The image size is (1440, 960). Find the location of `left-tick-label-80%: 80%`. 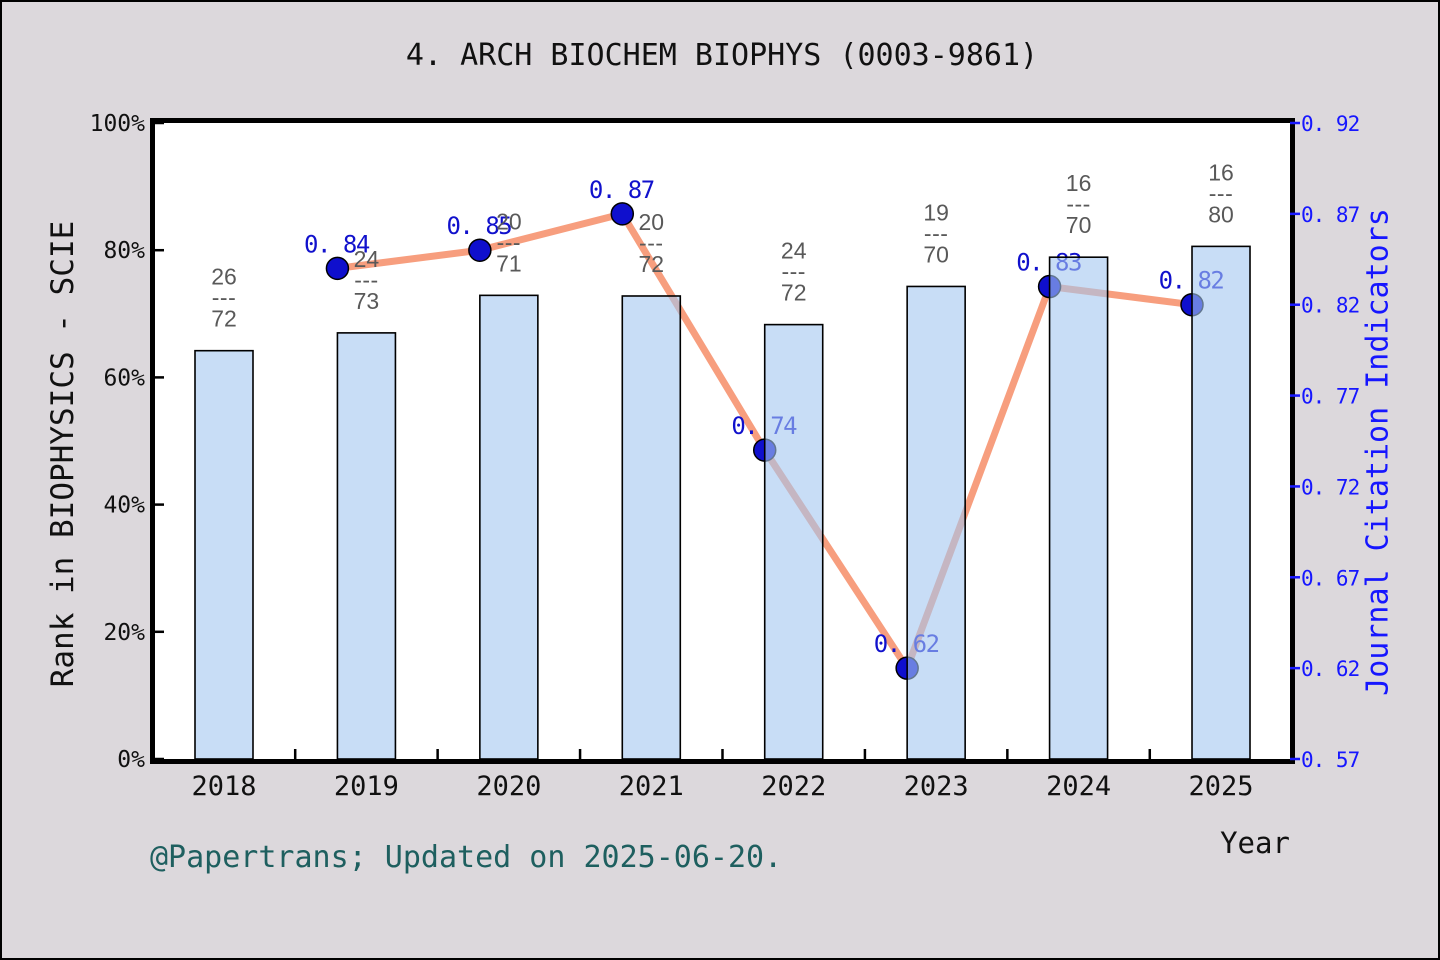

left-tick-label-80%: 80% is located at coordinates (124, 251).